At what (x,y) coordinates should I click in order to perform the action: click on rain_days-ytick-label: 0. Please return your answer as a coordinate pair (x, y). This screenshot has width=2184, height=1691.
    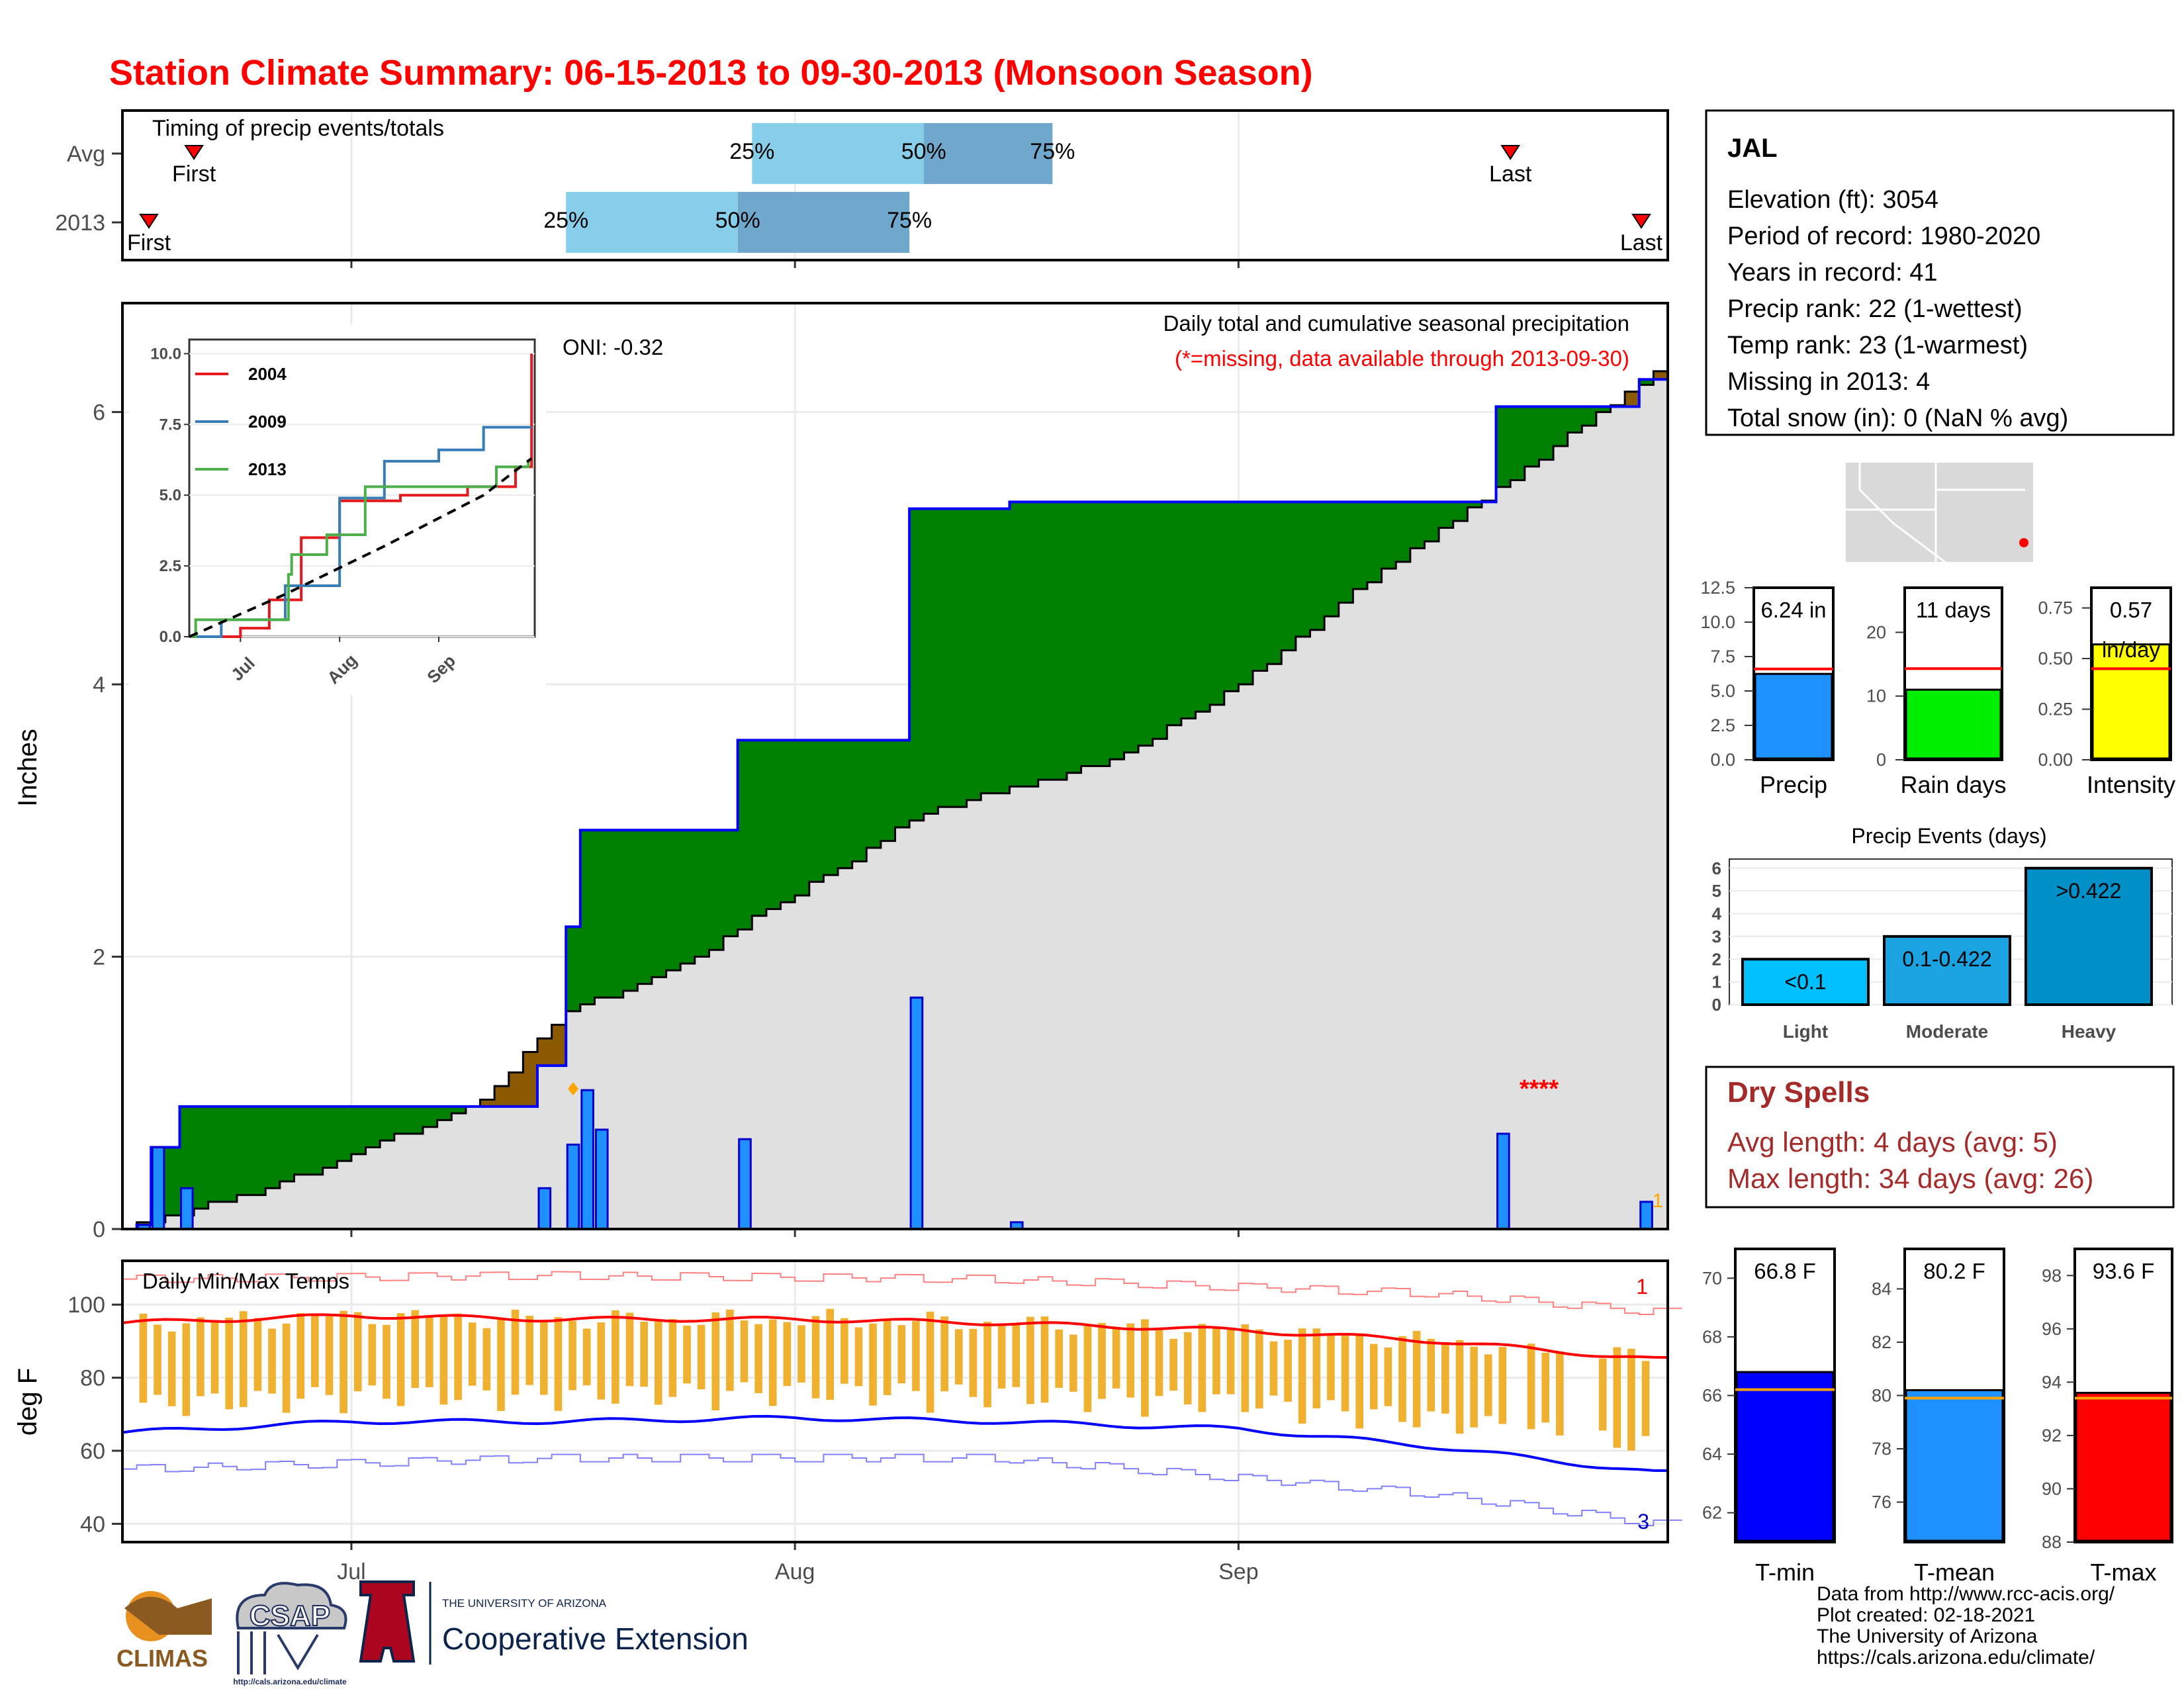
    Looking at the image, I should click on (1881, 760).